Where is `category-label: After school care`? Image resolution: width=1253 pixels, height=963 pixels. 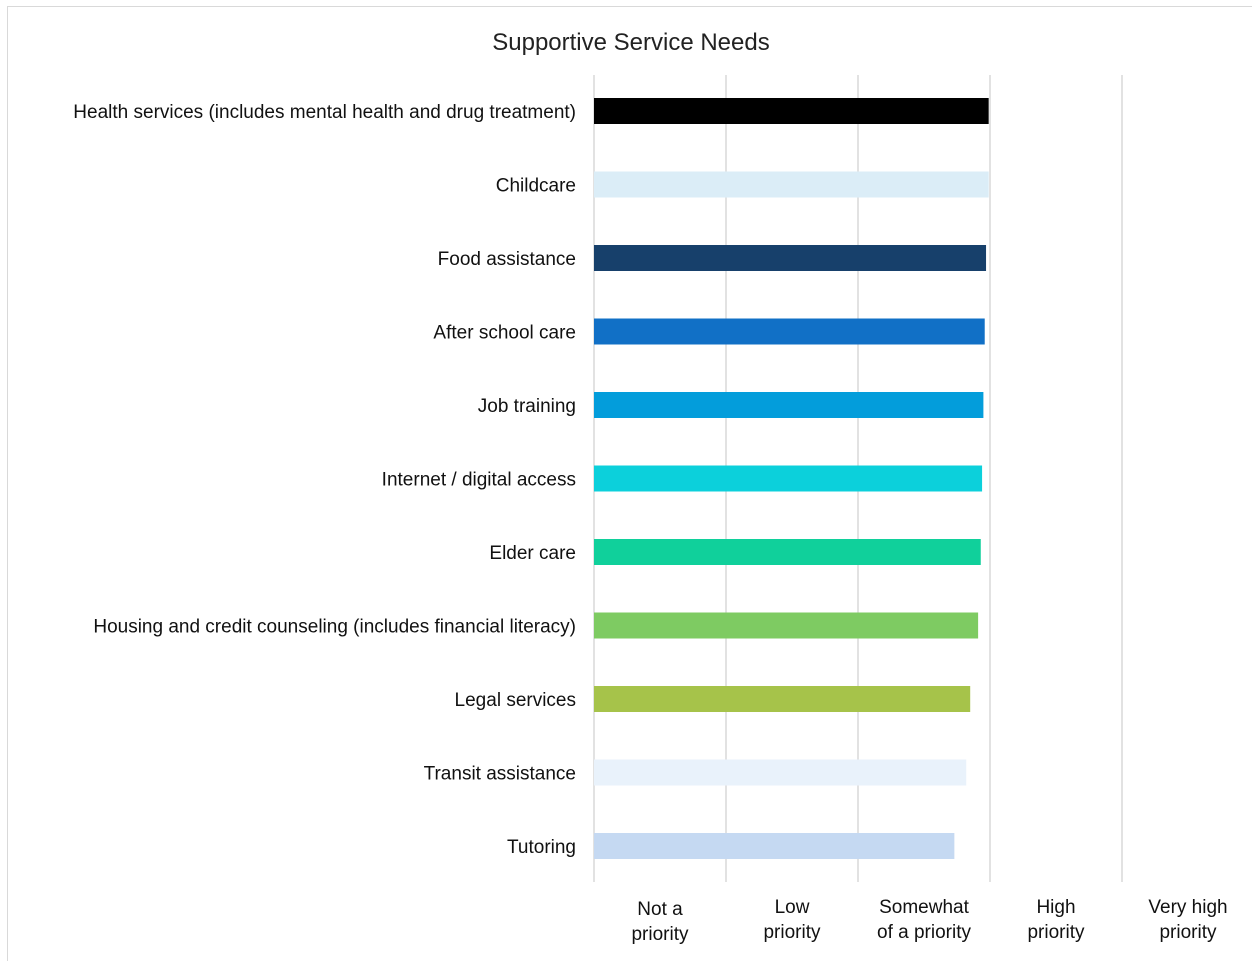
category-label: After school care is located at coordinates (504, 333).